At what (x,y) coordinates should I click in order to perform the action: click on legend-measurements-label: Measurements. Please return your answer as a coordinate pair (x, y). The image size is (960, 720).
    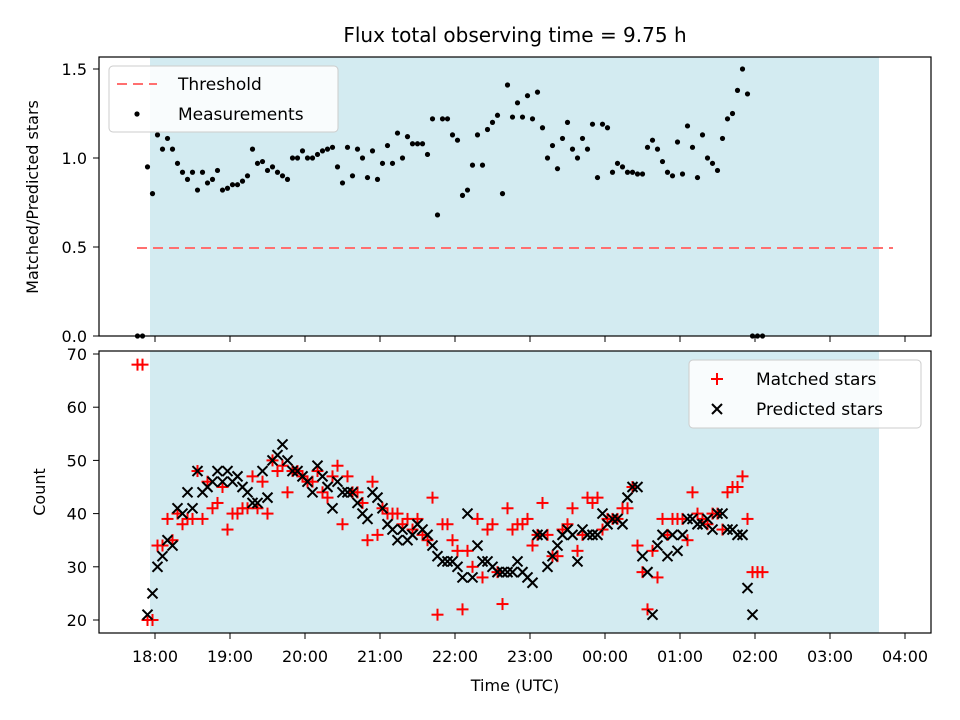
    Looking at the image, I should click on (241, 115).